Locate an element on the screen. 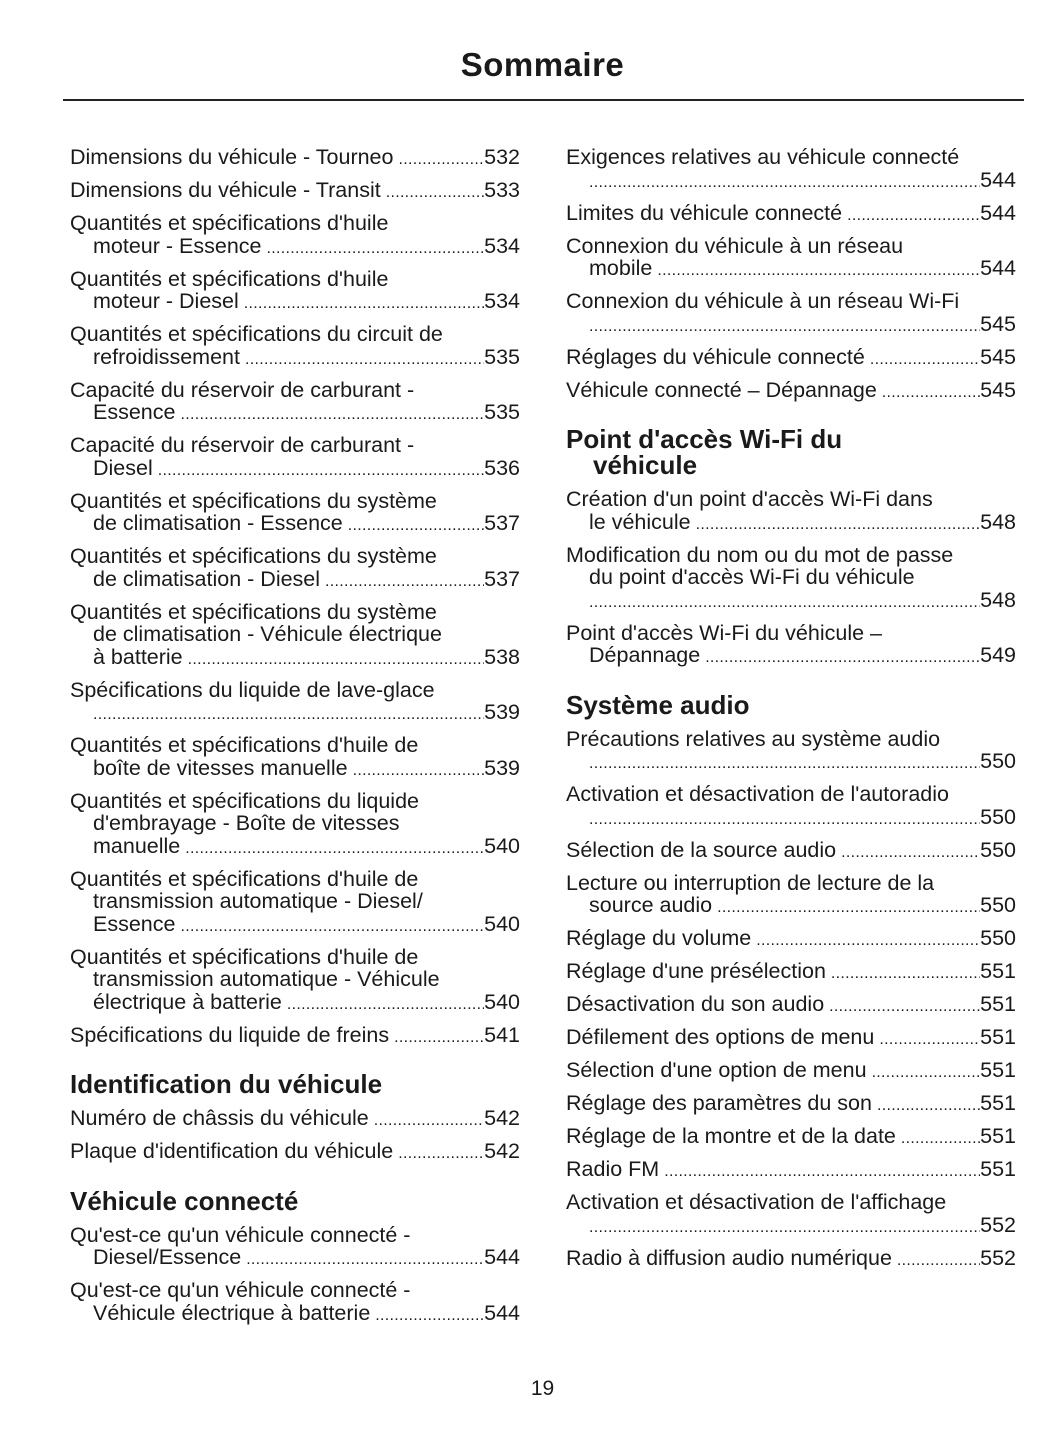  section-heading-line: véhicule is located at coordinates (645, 465).